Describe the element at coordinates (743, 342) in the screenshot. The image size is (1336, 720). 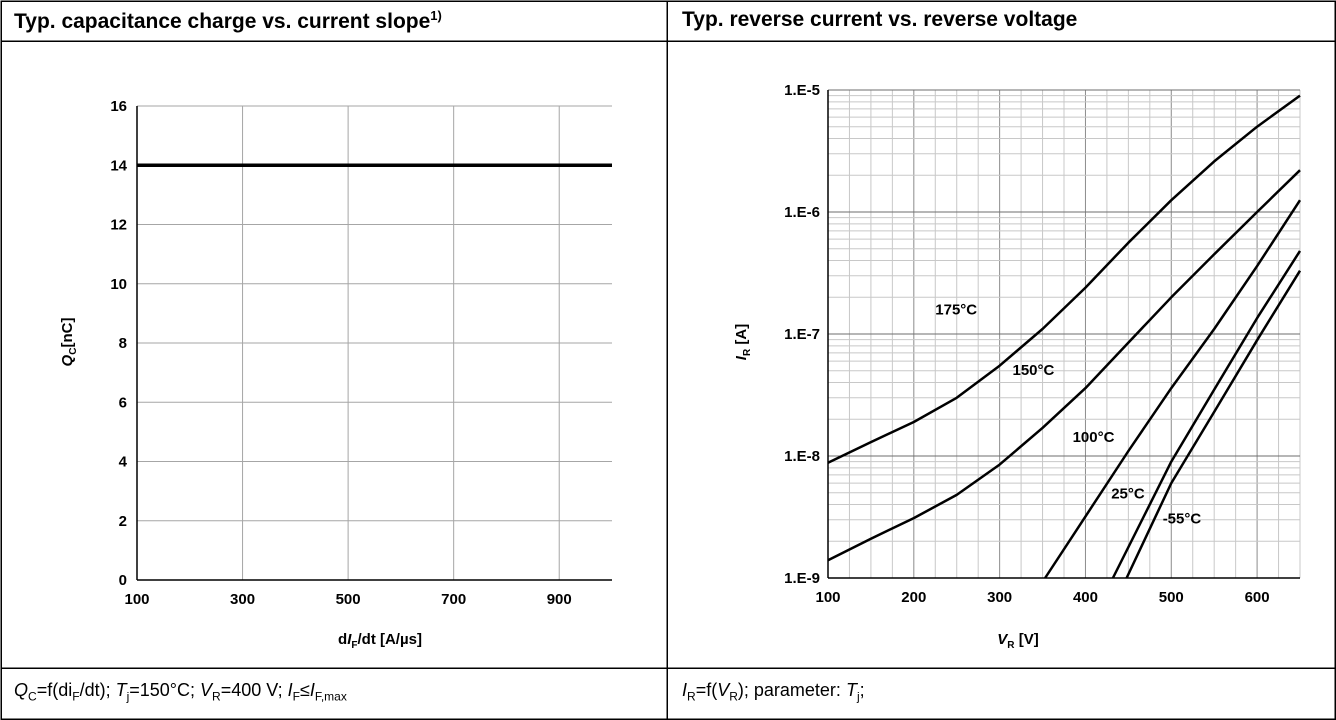
I see `right-y-axis-label: IR [A]` at that location.